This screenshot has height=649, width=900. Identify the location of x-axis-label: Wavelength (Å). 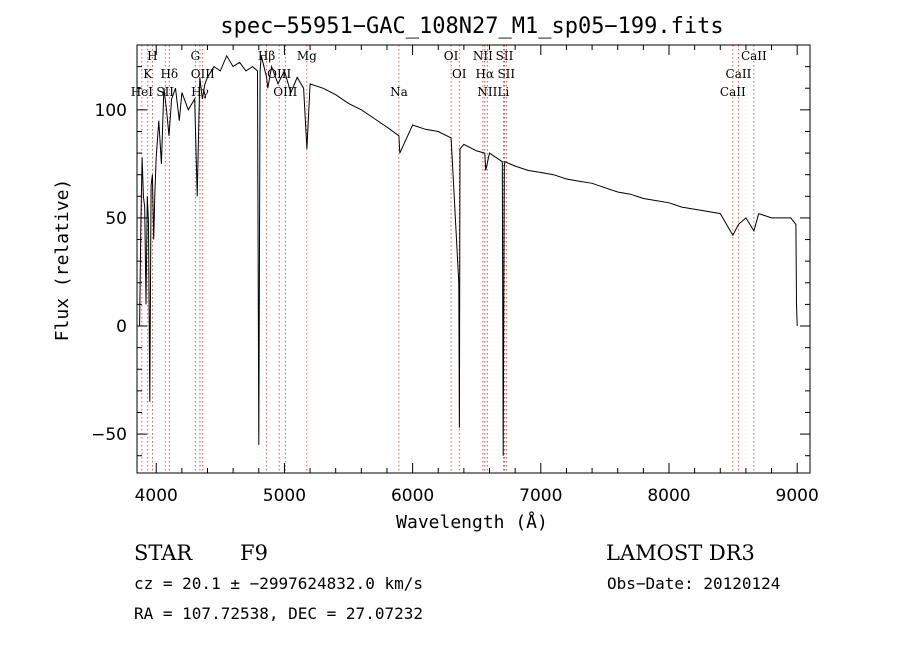
(472, 522).